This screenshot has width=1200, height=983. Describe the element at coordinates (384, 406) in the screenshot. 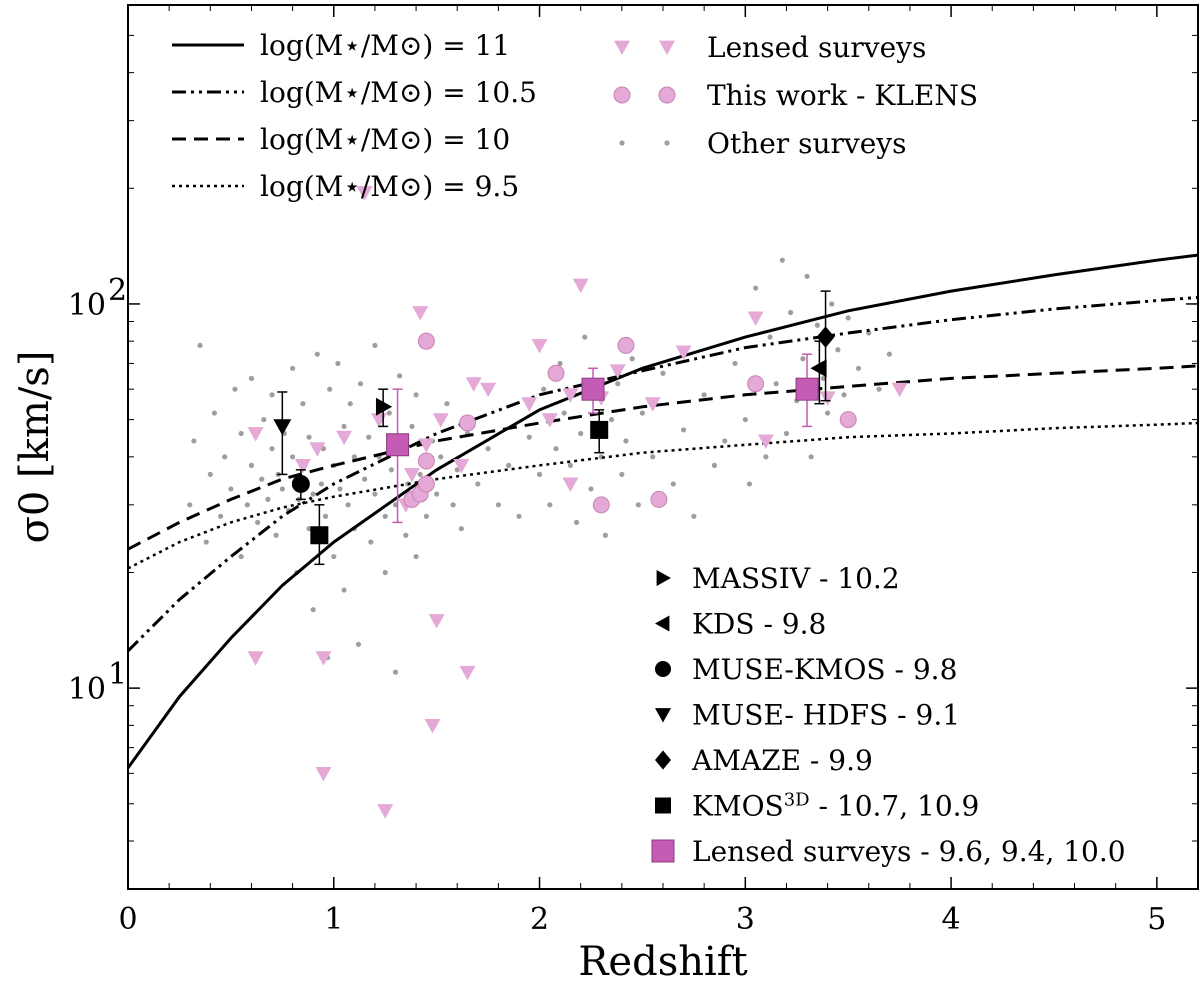

I see `sample-marker-triangle-right` at that location.